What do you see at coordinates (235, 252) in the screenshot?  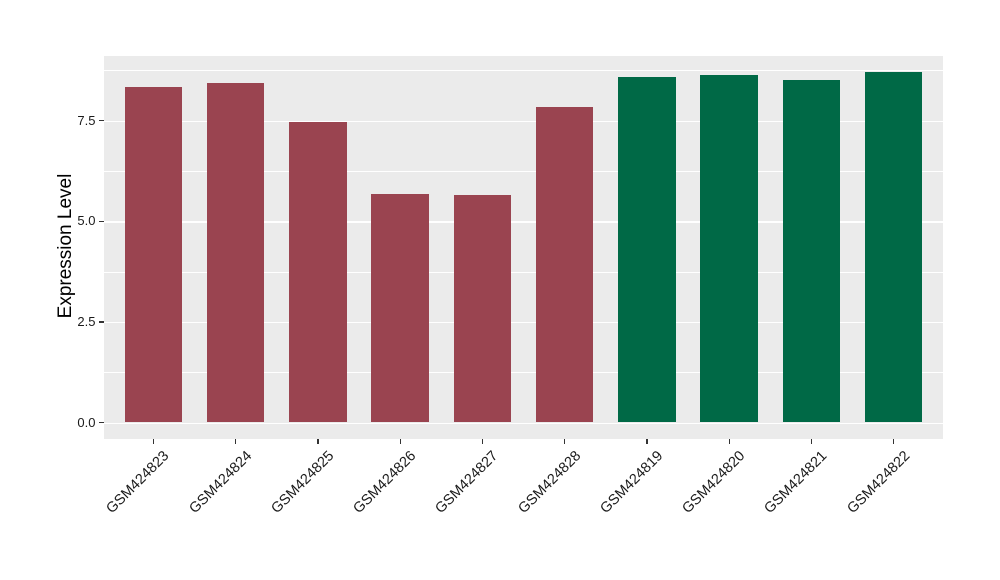 I see `bar-GSM424824` at bounding box center [235, 252].